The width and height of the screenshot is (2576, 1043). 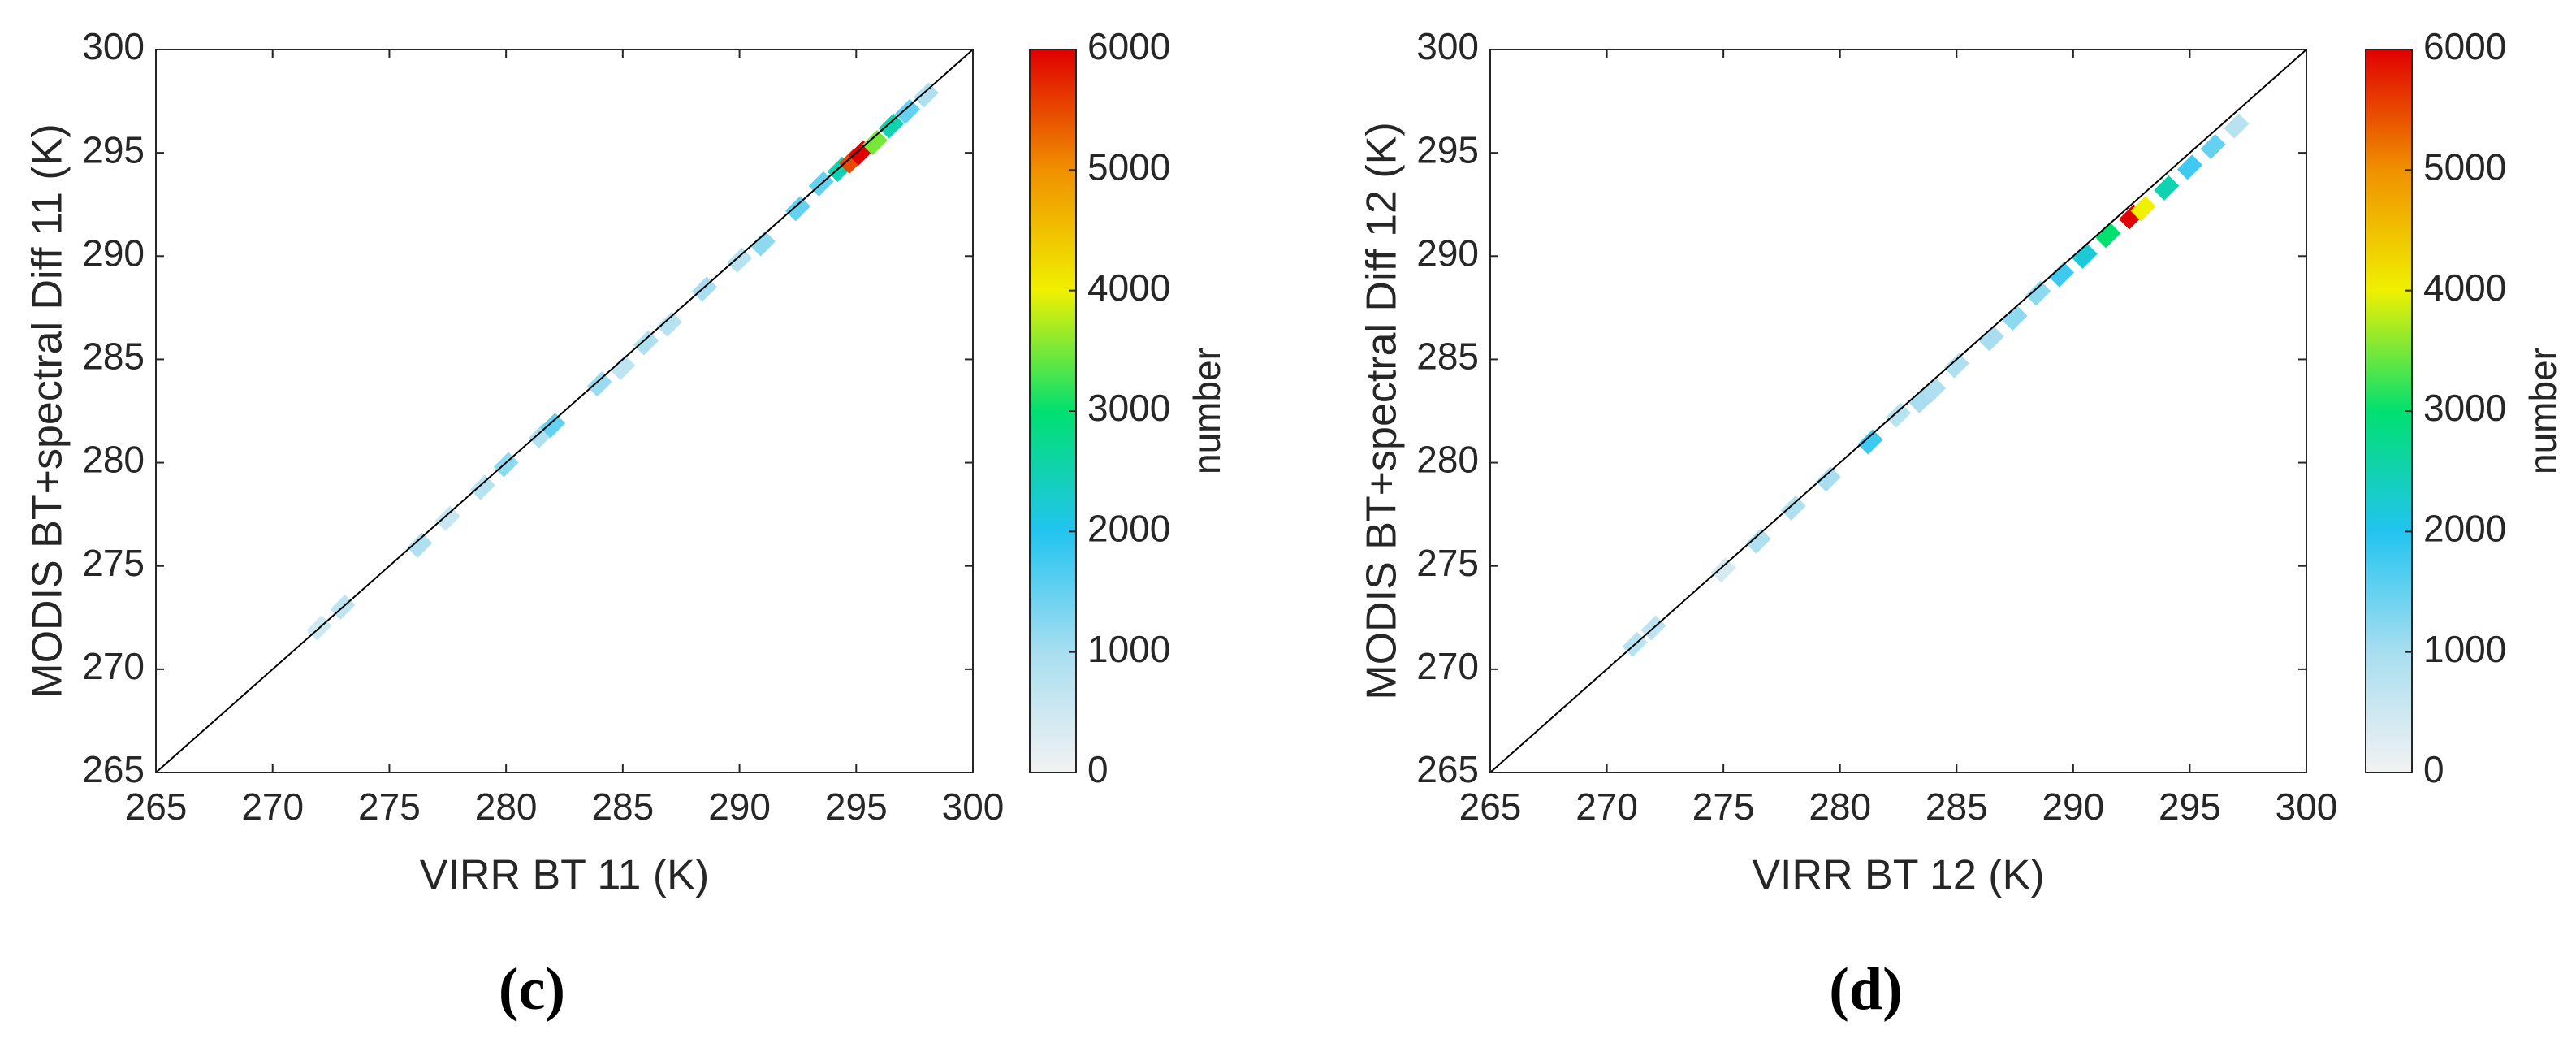 I want to click on panel-label: (c), so click(x=532, y=989).